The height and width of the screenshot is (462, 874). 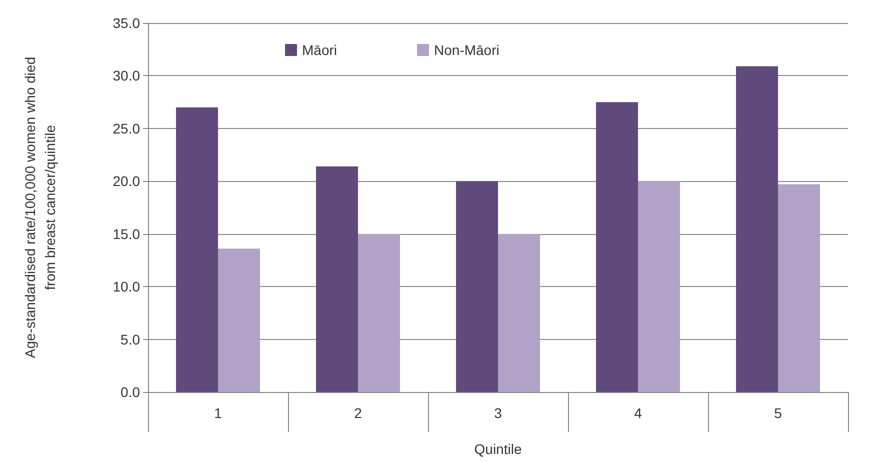 I want to click on y-tick-label: 10.0, so click(x=126, y=286).